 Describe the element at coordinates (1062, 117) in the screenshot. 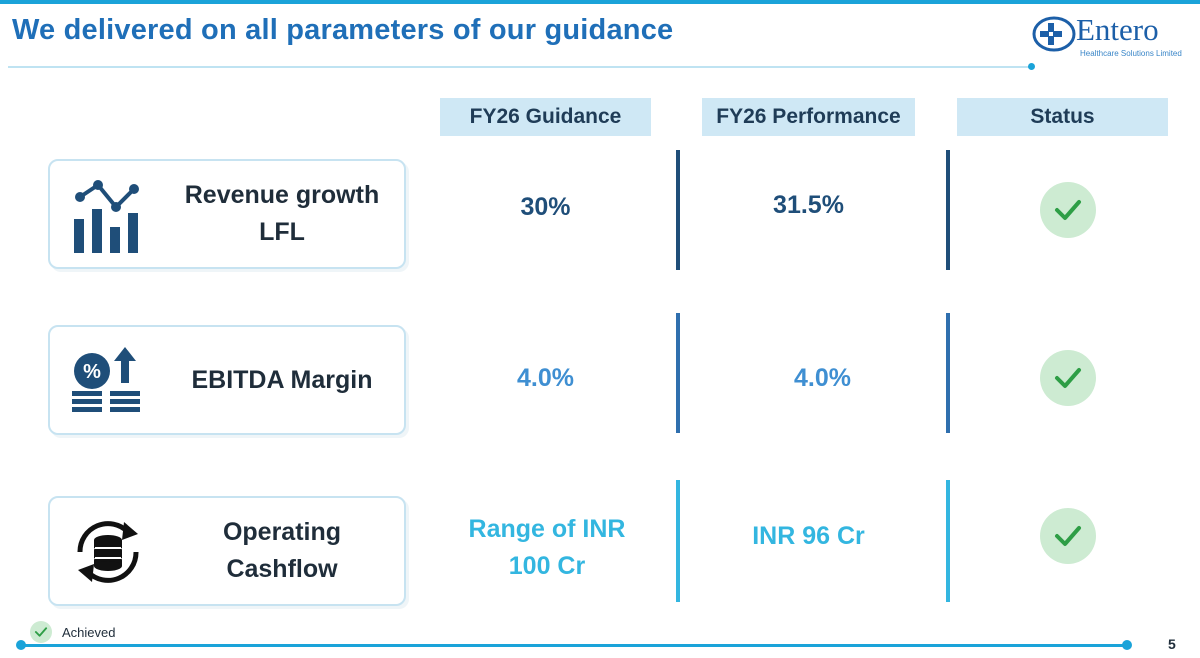

I see `header-status: Status` at that location.